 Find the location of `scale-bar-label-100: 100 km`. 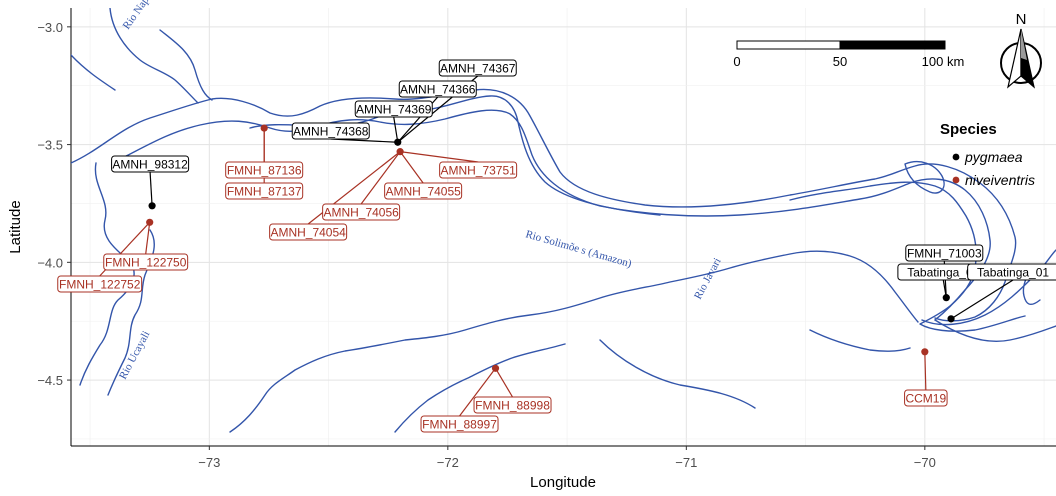

scale-bar-label-100: 100 km is located at coordinates (943, 61).